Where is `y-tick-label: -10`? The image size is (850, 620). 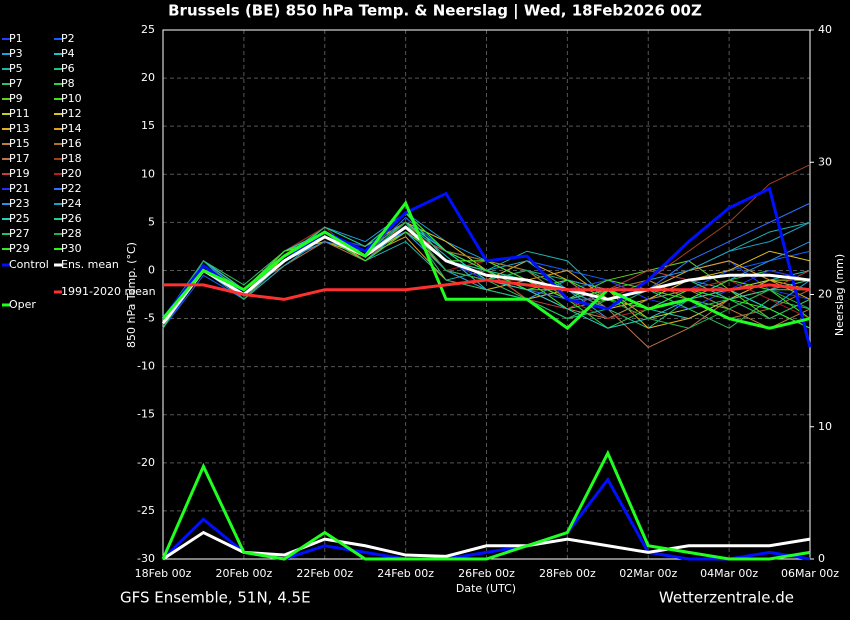
y-tick-label: -10 is located at coordinates (146, 366).